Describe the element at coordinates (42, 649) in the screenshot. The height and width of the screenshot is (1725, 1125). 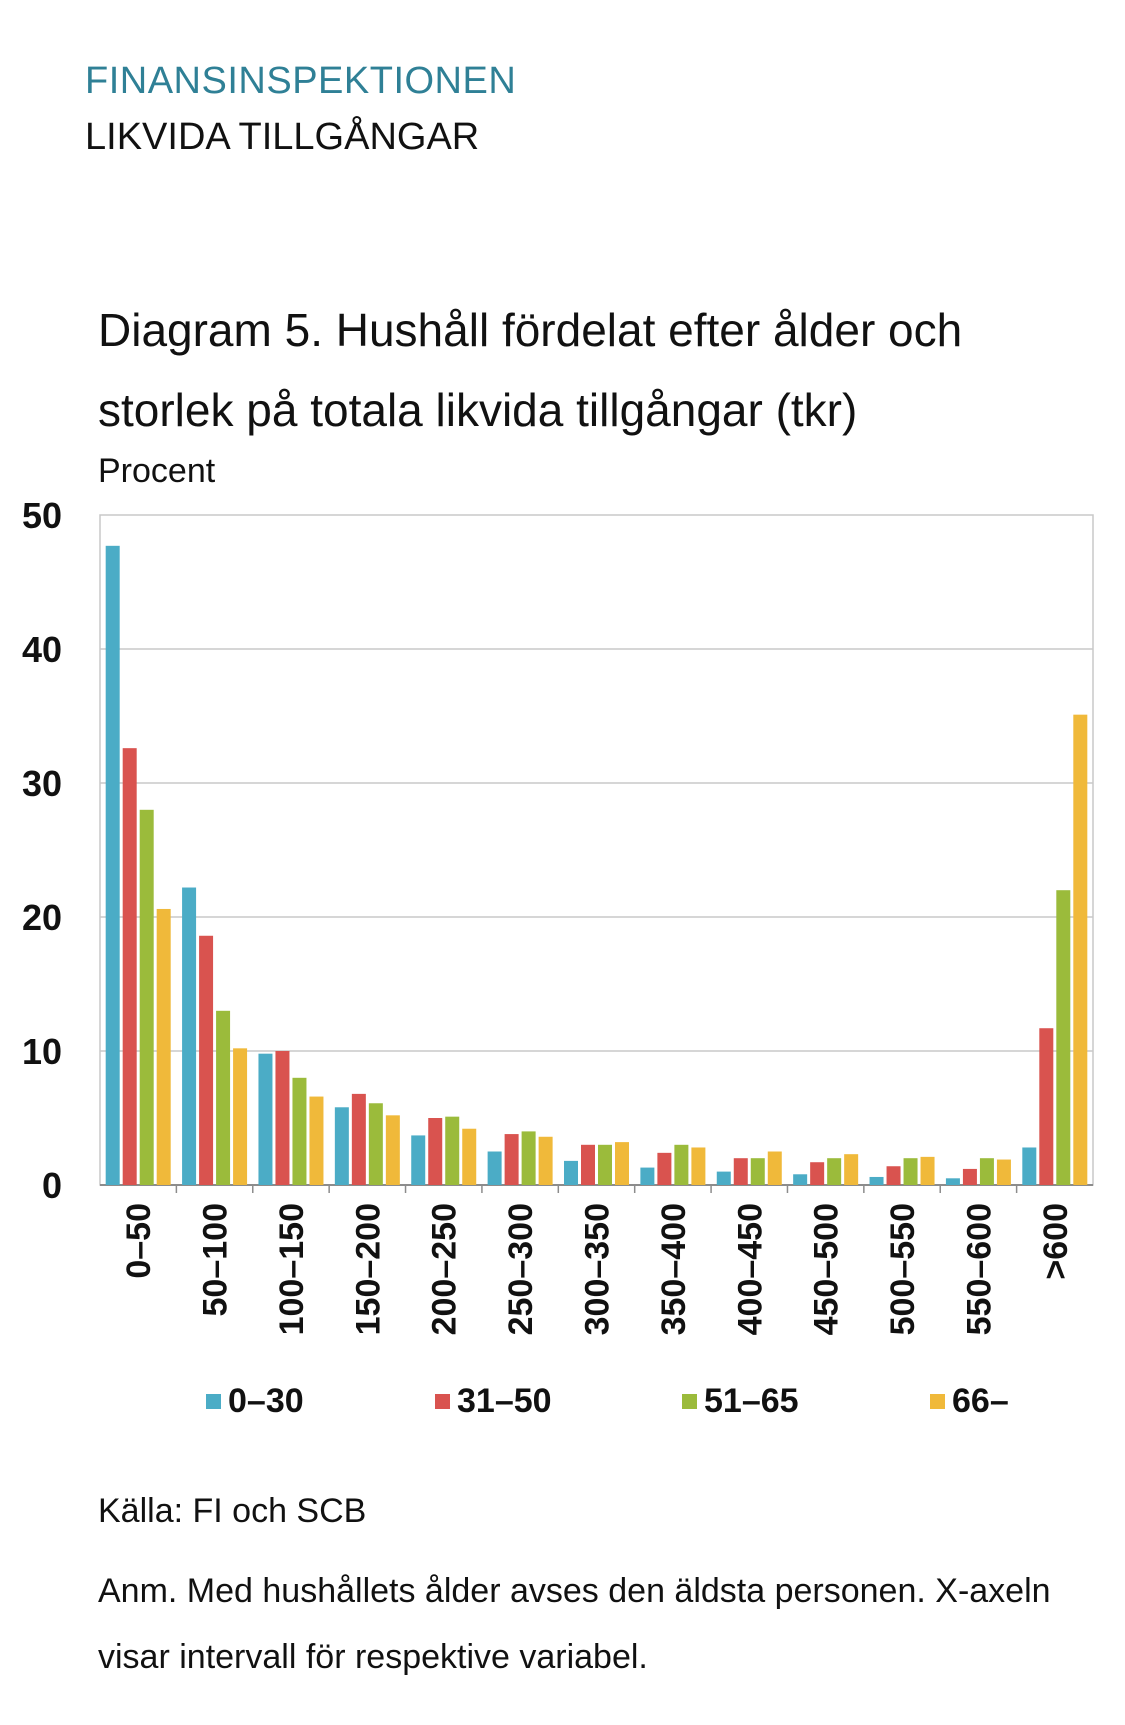
I see `y-tick-label: 40` at that location.